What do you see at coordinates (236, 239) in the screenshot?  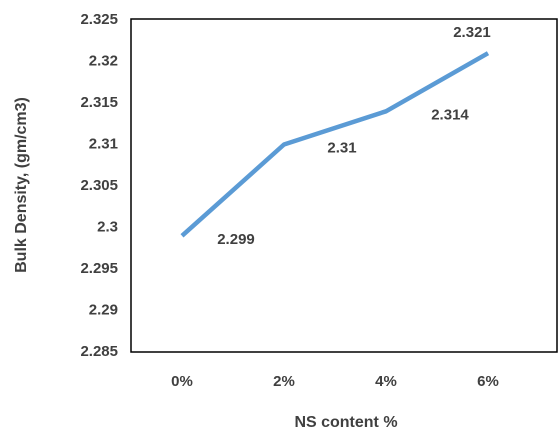 I see `data-label: 2.299` at bounding box center [236, 239].